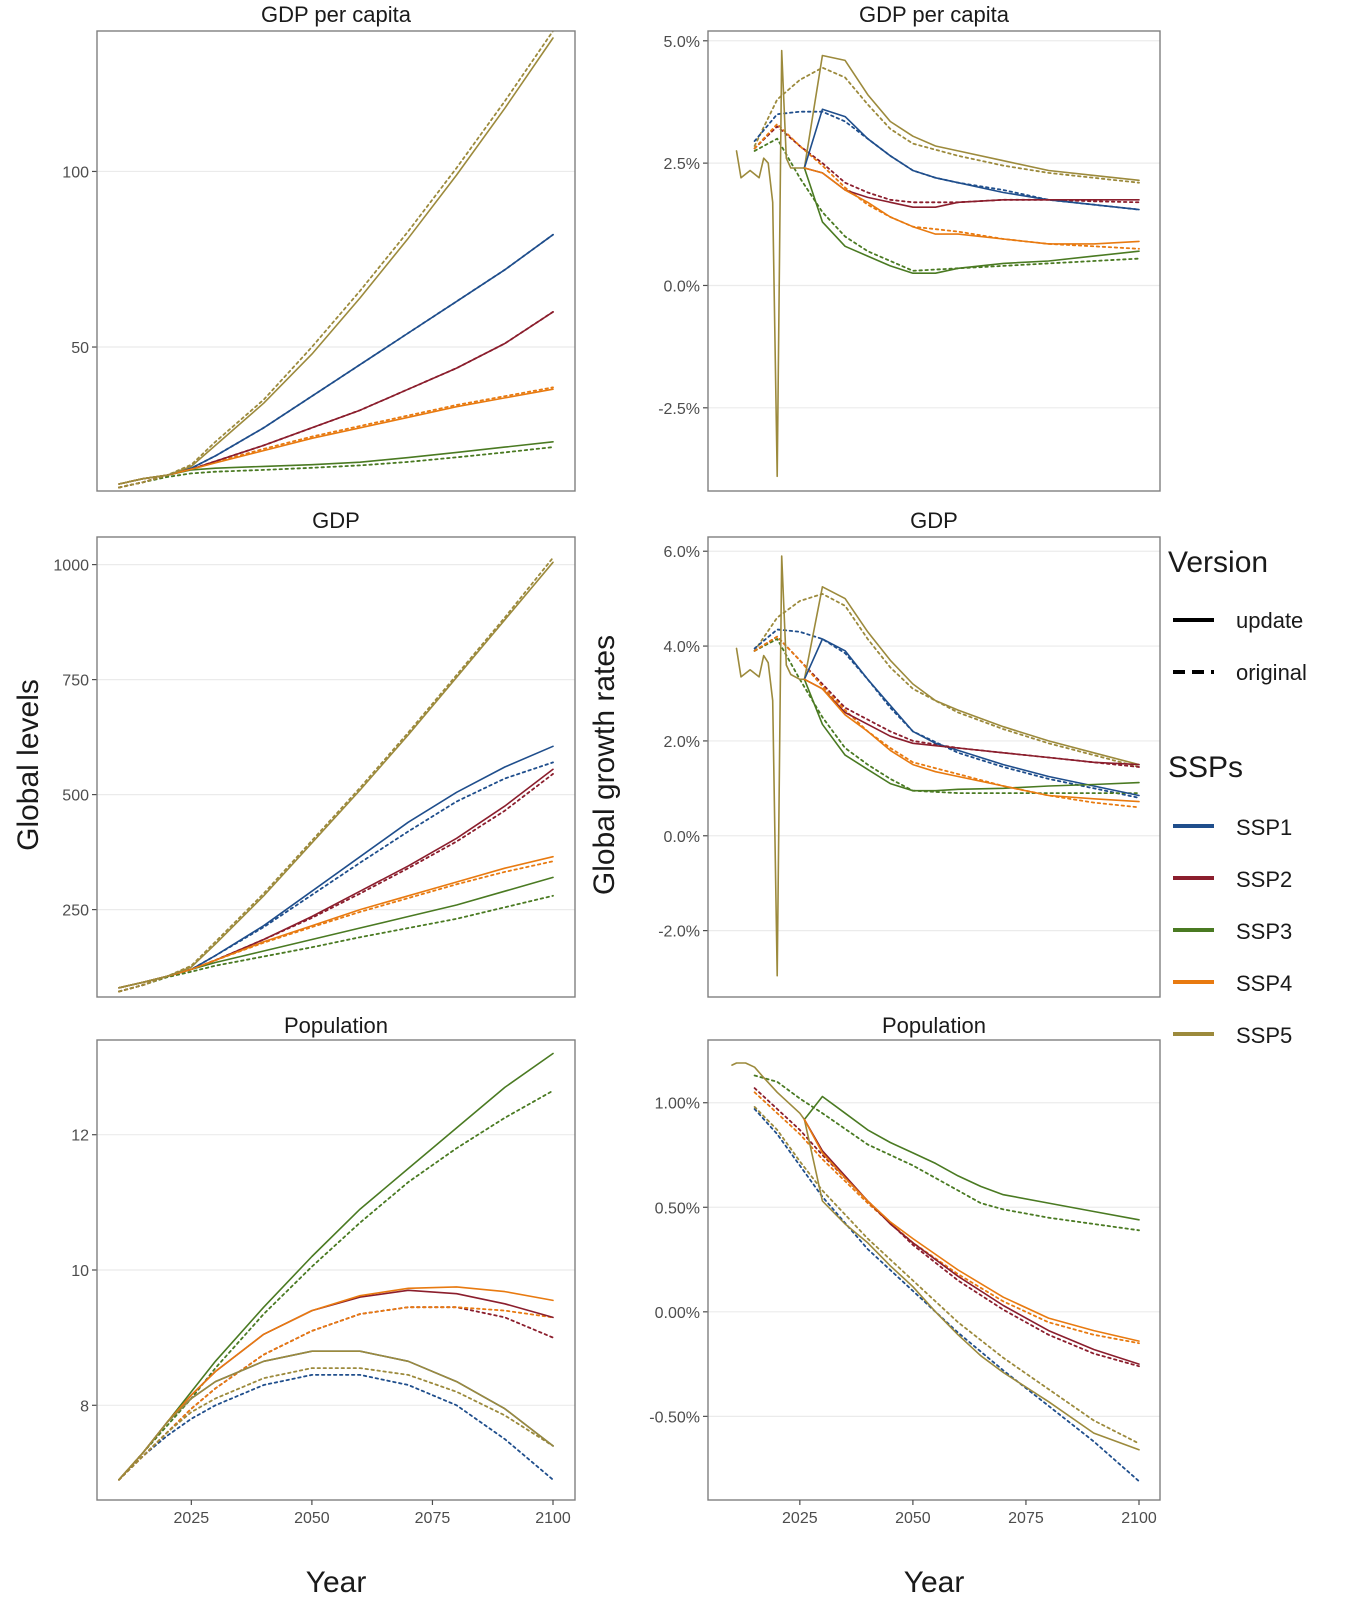 Image resolution: width=1350 pixels, height=1600 pixels. Describe the element at coordinates (1271, 672) in the screenshot. I see `legend-label-original: original` at that location.